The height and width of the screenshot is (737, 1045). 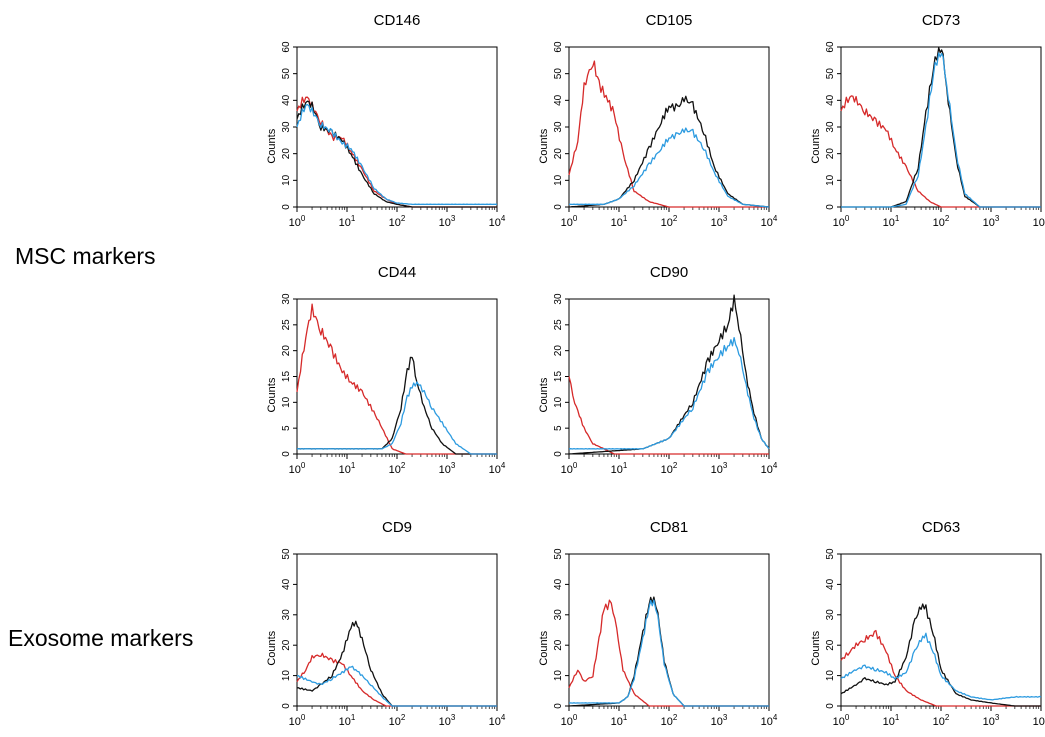 What do you see at coordinates (669, 527) in the screenshot?
I see `panel-title-cd81: CD81` at bounding box center [669, 527].